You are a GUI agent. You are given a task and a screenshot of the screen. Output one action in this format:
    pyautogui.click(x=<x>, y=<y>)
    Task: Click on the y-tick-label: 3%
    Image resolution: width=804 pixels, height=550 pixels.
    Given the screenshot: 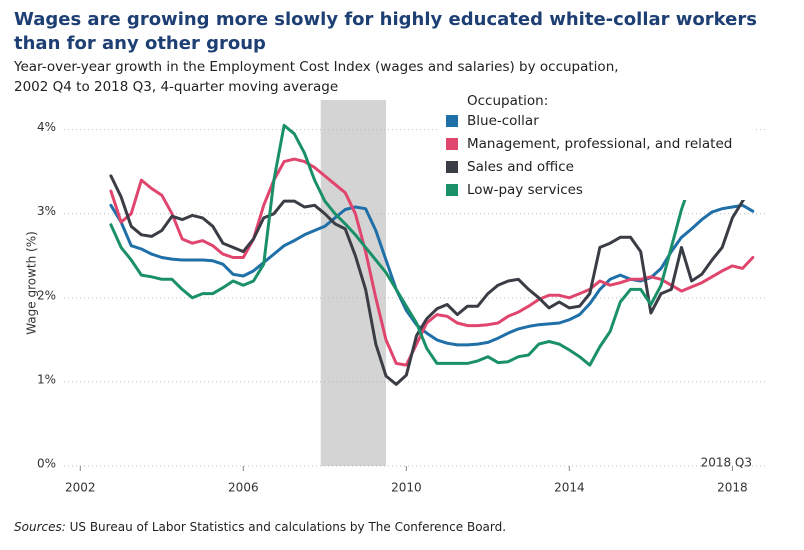 What is the action you would take?
    pyautogui.click(x=46, y=211)
    